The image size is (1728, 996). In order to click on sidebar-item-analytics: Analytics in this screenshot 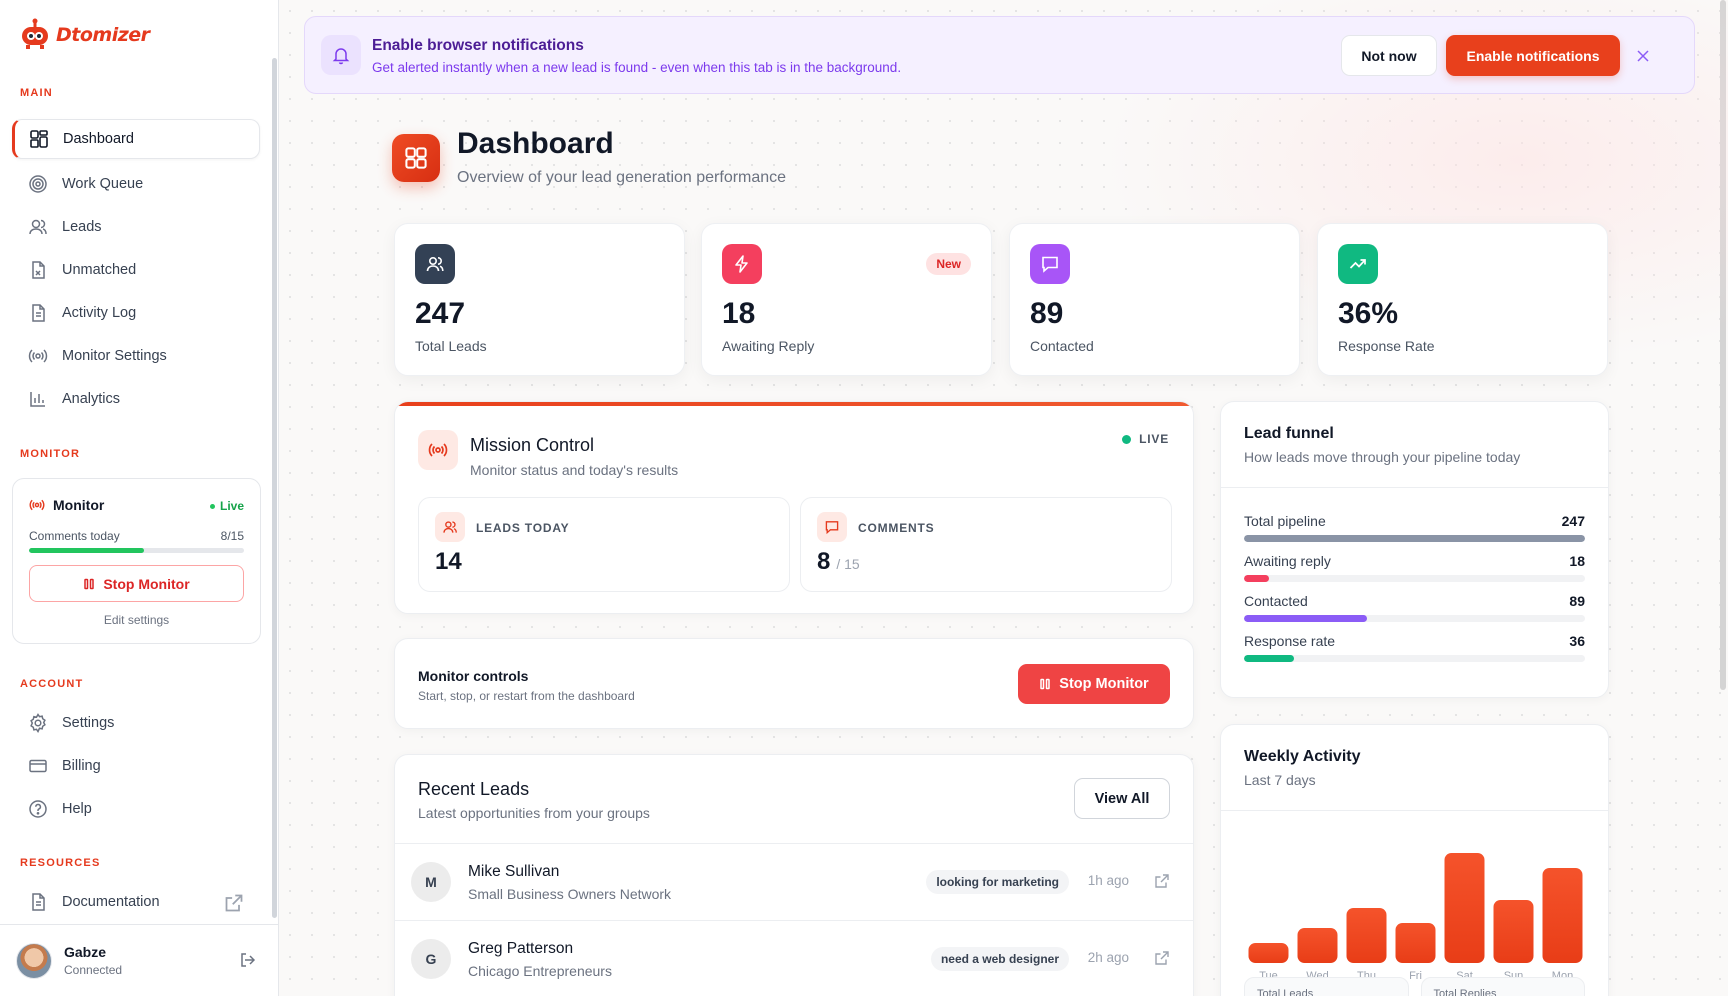, I will do `click(136, 399)`.